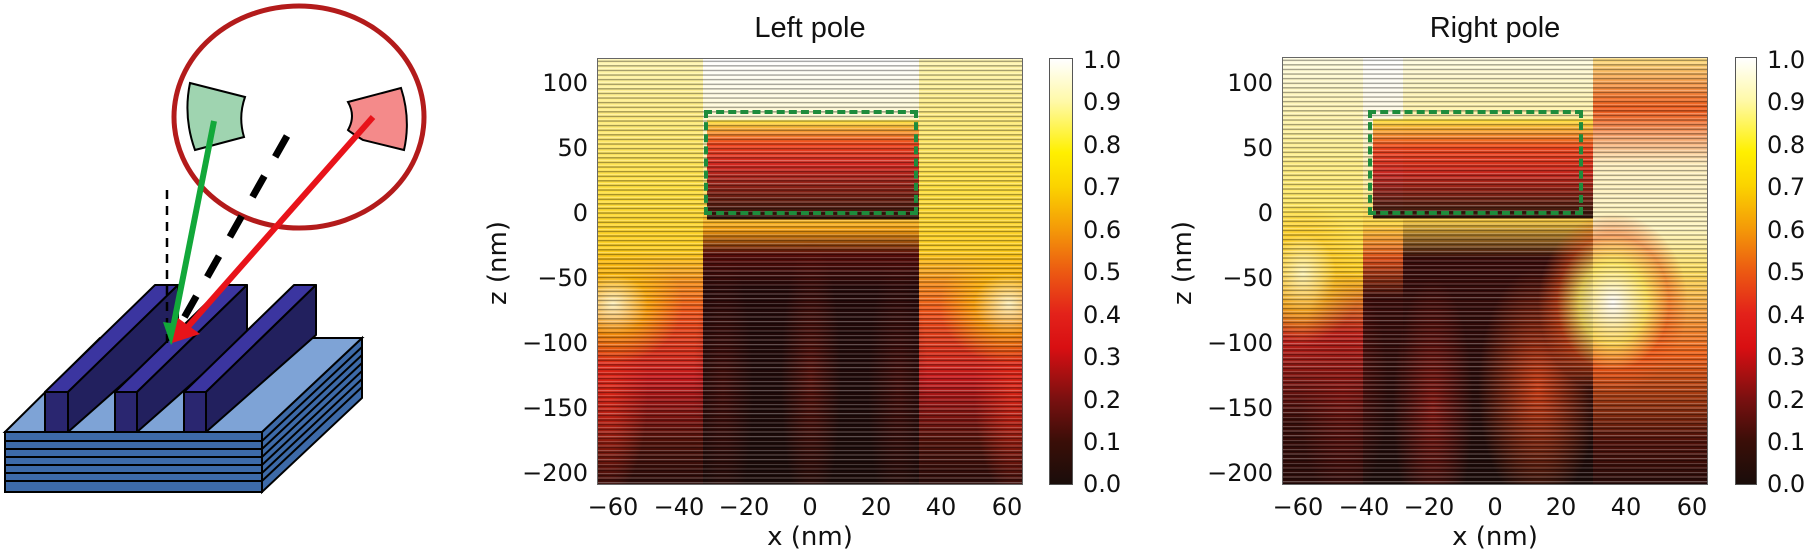  What do you see at coordinates (1746, 271) in the screenshot?
I see `right-colorbar` at bounding box center [1746, 271].